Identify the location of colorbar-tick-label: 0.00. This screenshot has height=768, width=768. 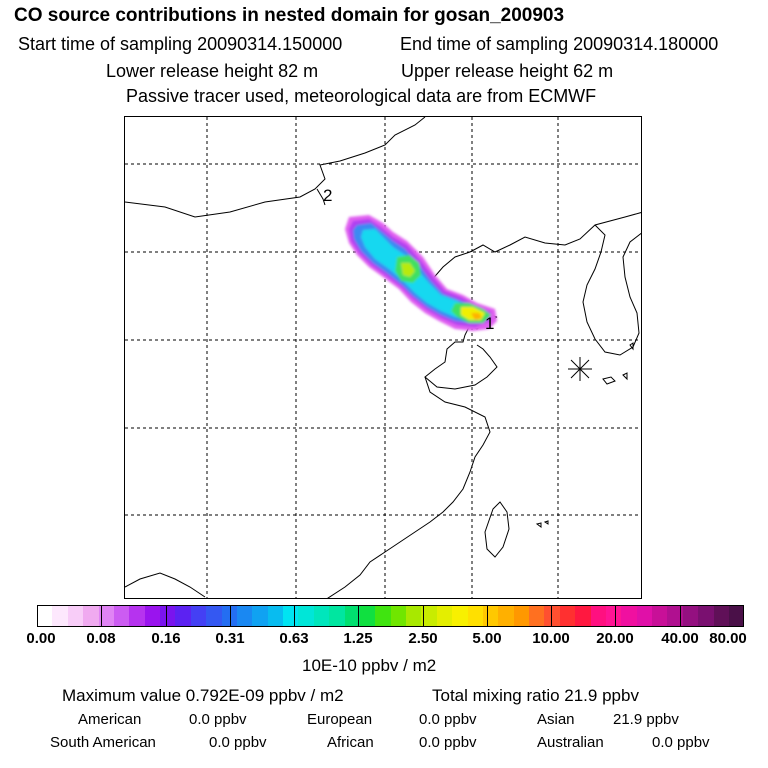
(41, 638).